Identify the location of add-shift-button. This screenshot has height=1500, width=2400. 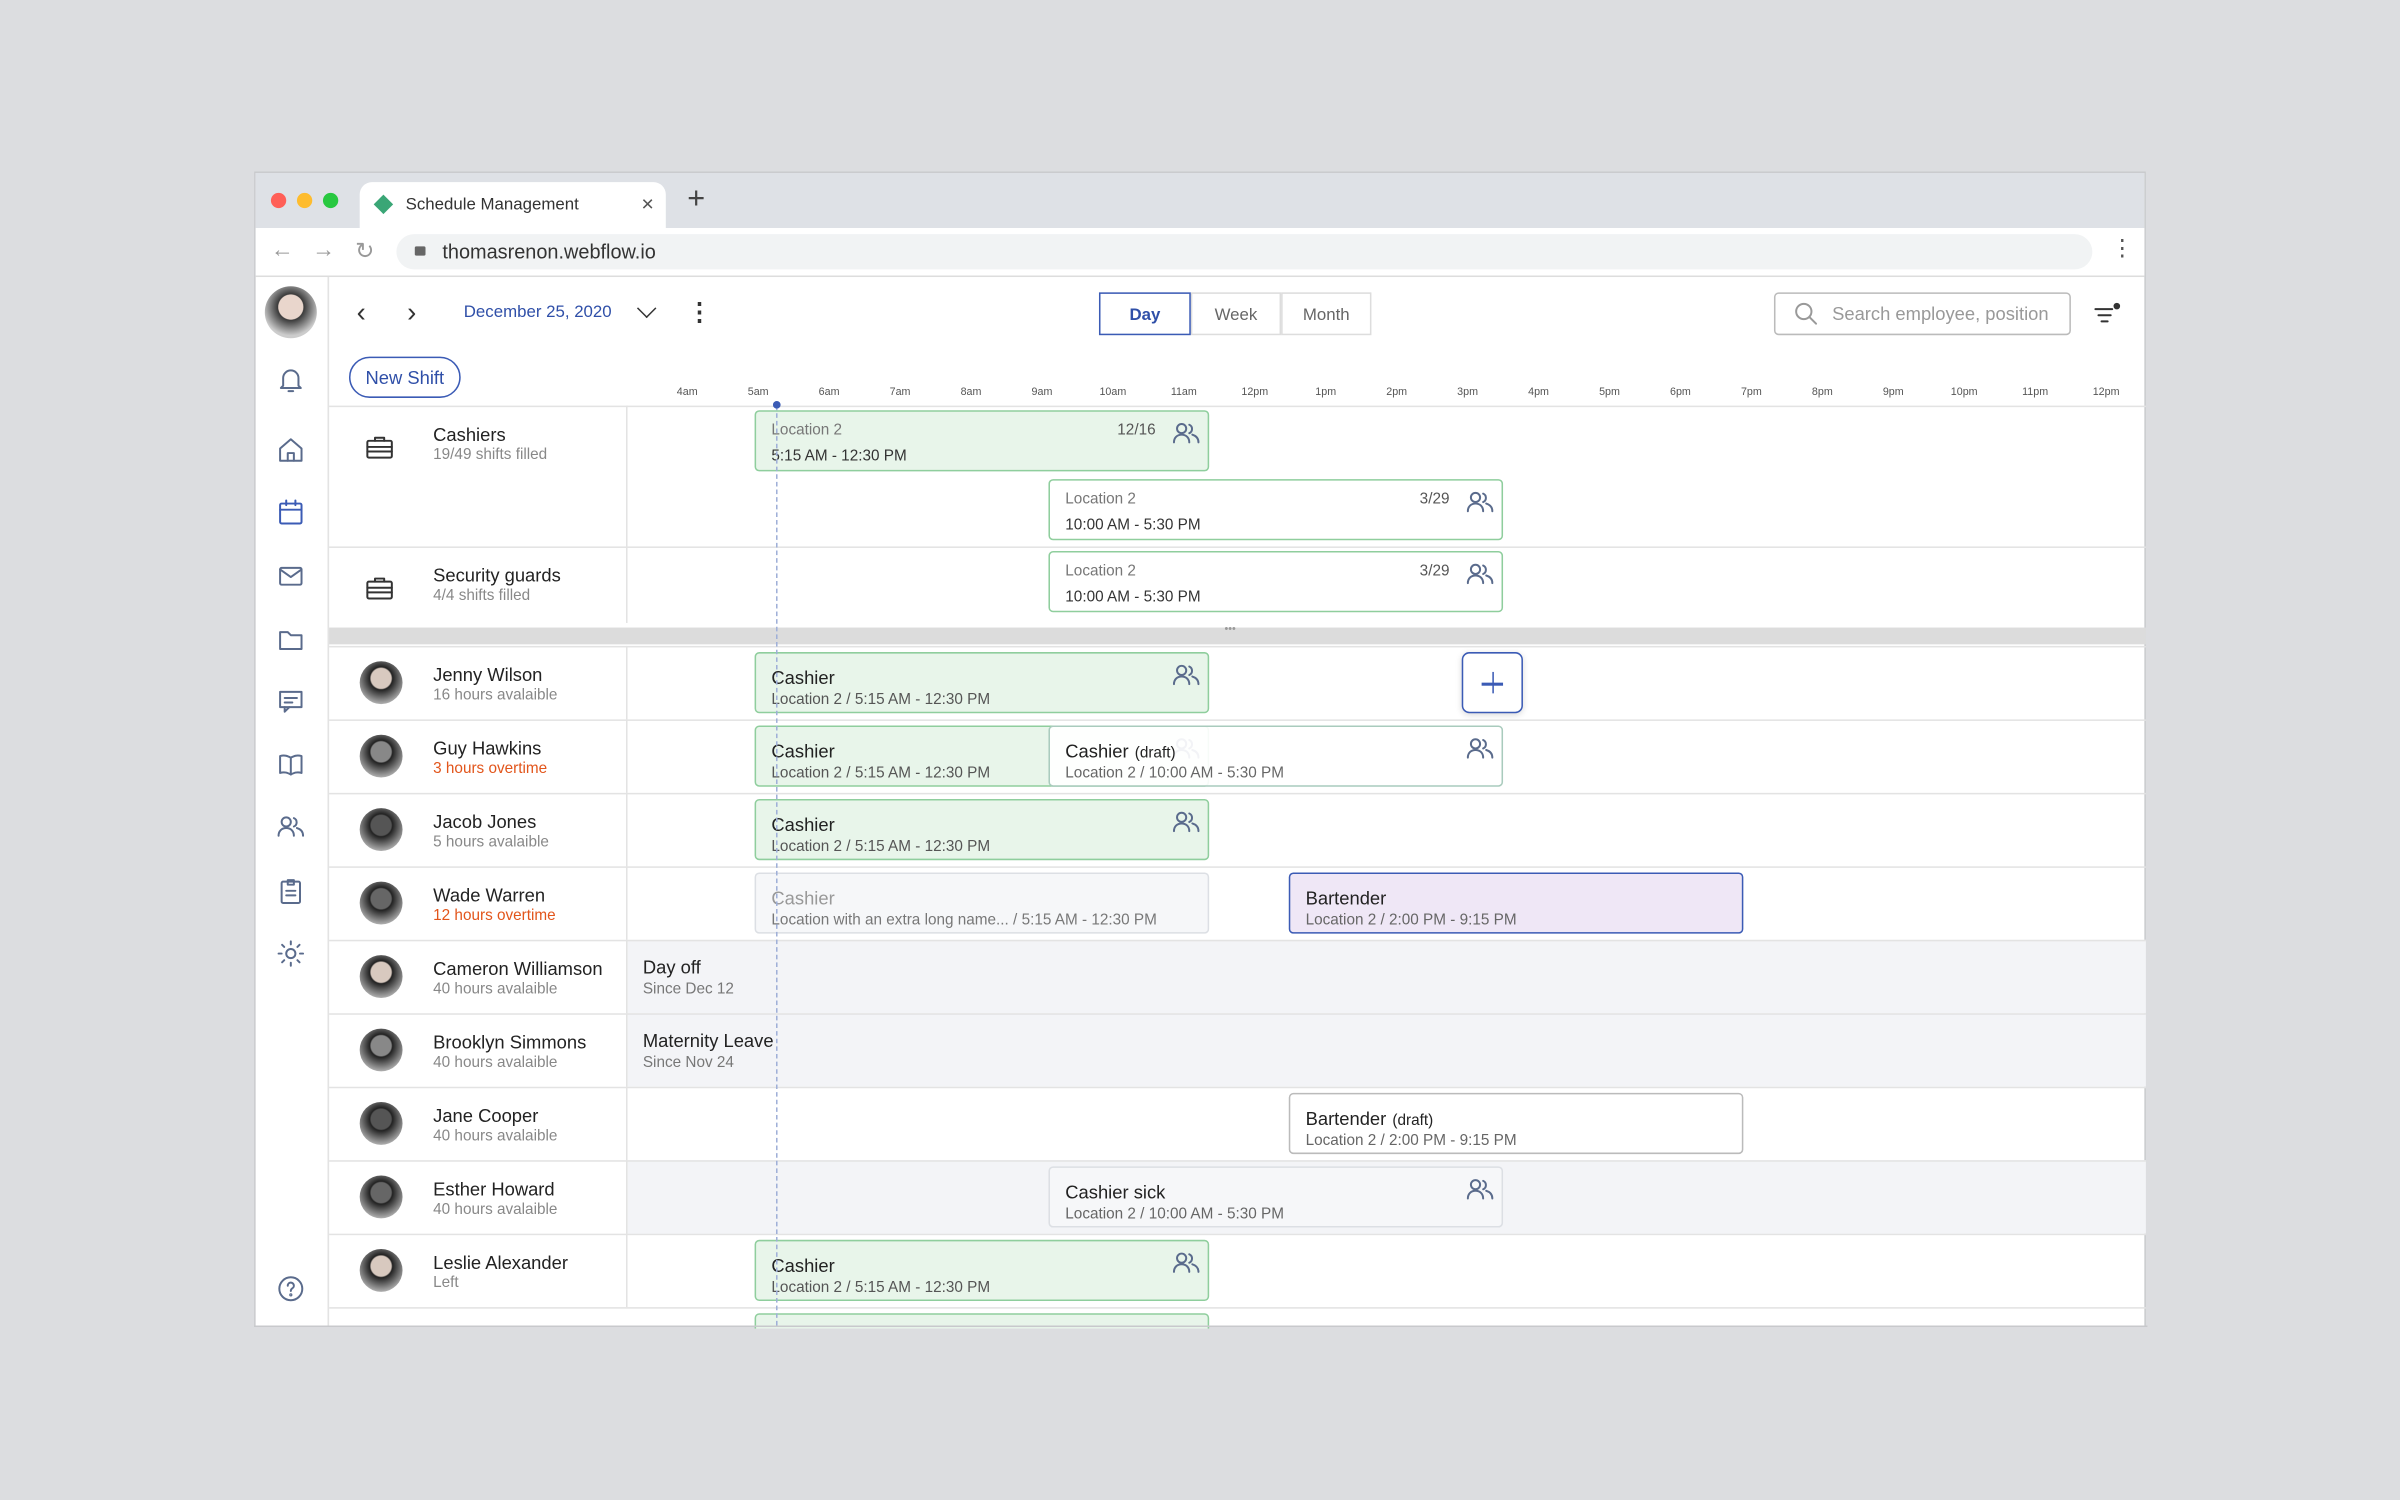
(1492, 683).